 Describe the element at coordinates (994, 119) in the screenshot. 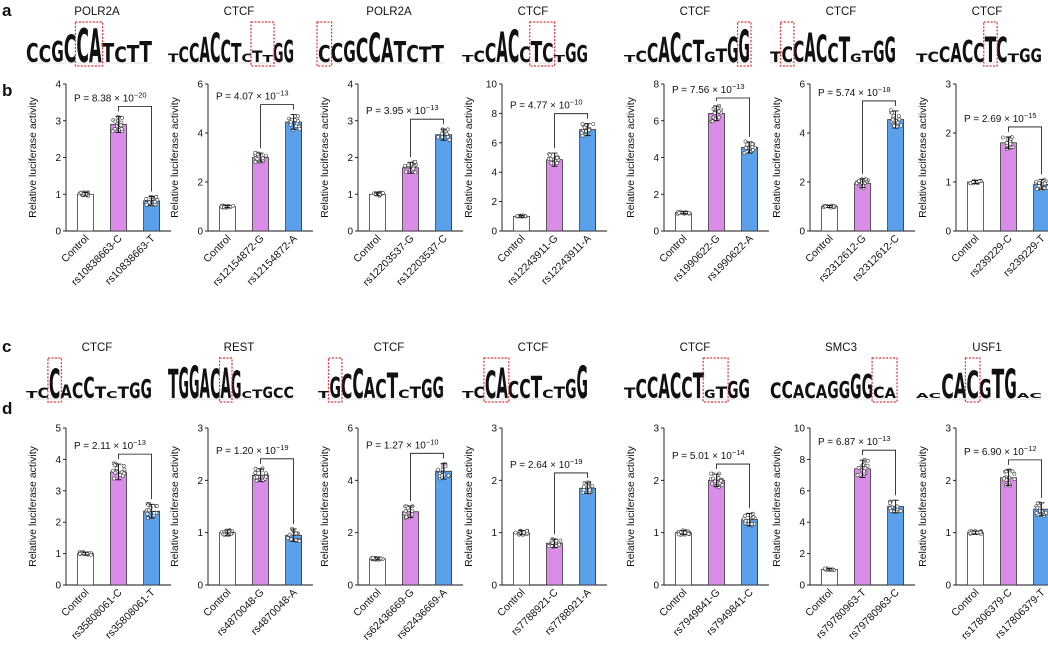

I see `p-value-mantissa: P = 2.69 × 10` at that location.